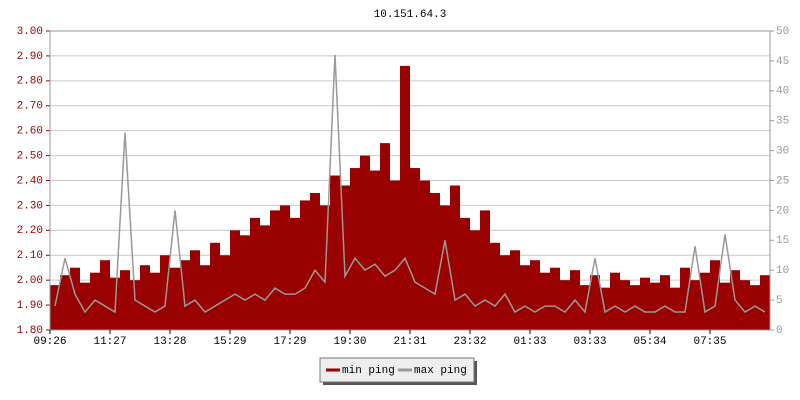 The image size is (800, 400). I want to click on y-tick-label: 2.00, so click(30, 281).